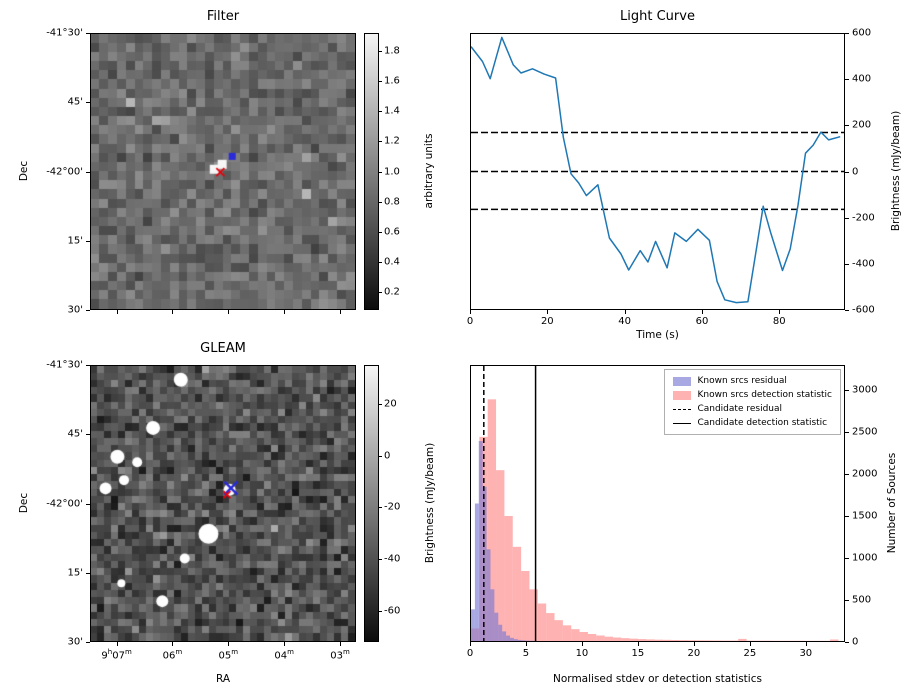 Image resolution: width=907 pixels, height=699 pixels. Describe the element at coordinates (392, 262) in the screenshot. I see `filter-colorbar-tick-label: 0.4` at that location.